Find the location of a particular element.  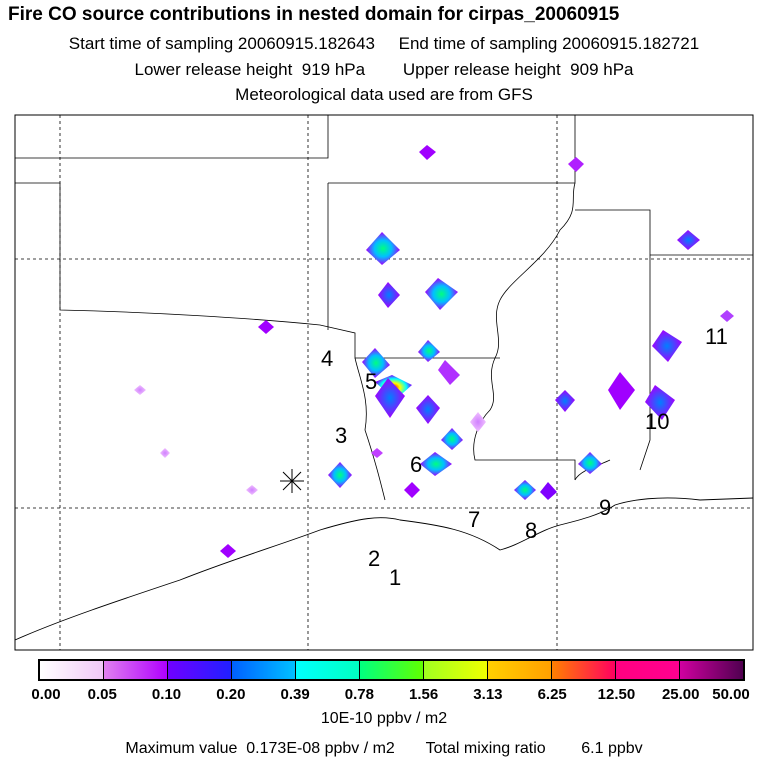

colorbar-units: 10E-10 ppbv / m2 is located at coordinates (384, 718).